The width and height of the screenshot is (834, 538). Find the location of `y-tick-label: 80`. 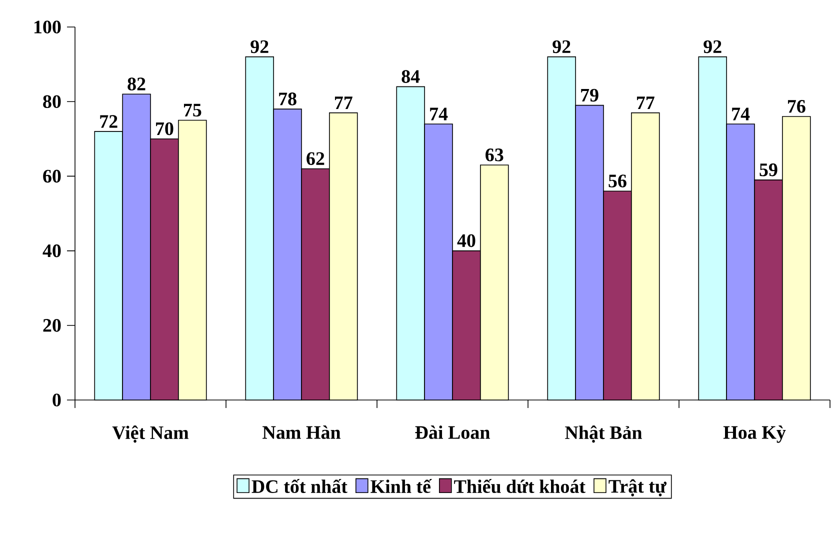

y-tick-label: 80 is located at coordinates (52, 101).